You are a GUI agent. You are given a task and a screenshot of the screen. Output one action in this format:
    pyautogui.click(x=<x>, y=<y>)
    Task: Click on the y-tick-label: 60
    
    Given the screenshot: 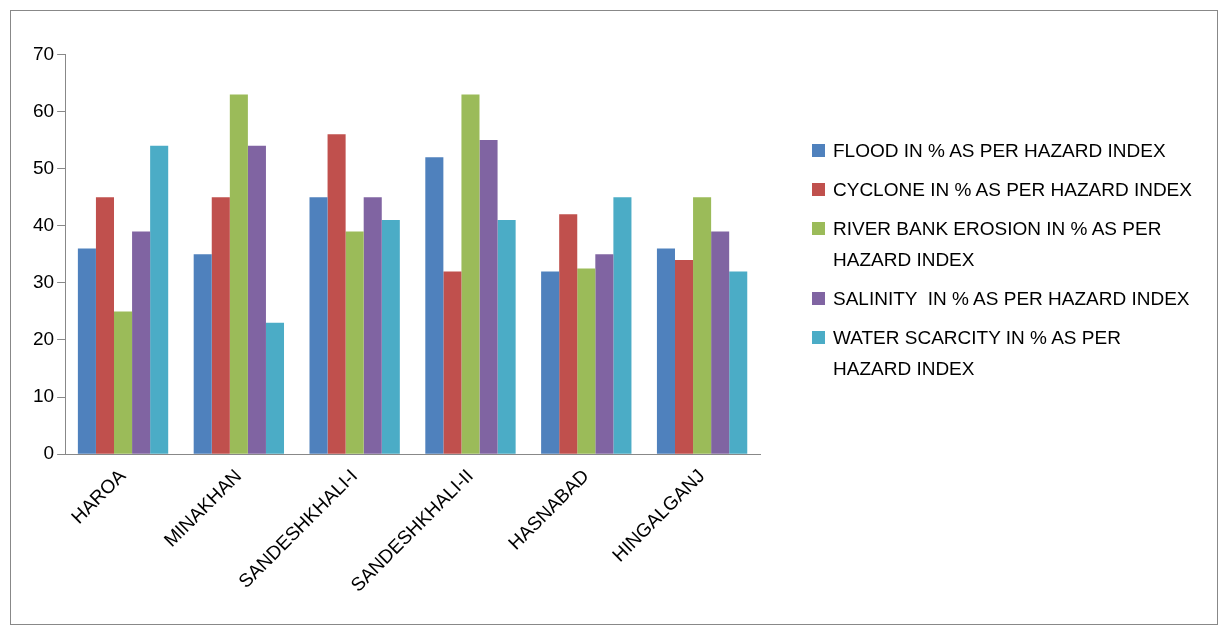 What is the action you would take?
    pyautogui.click(x=43, y=110)
    